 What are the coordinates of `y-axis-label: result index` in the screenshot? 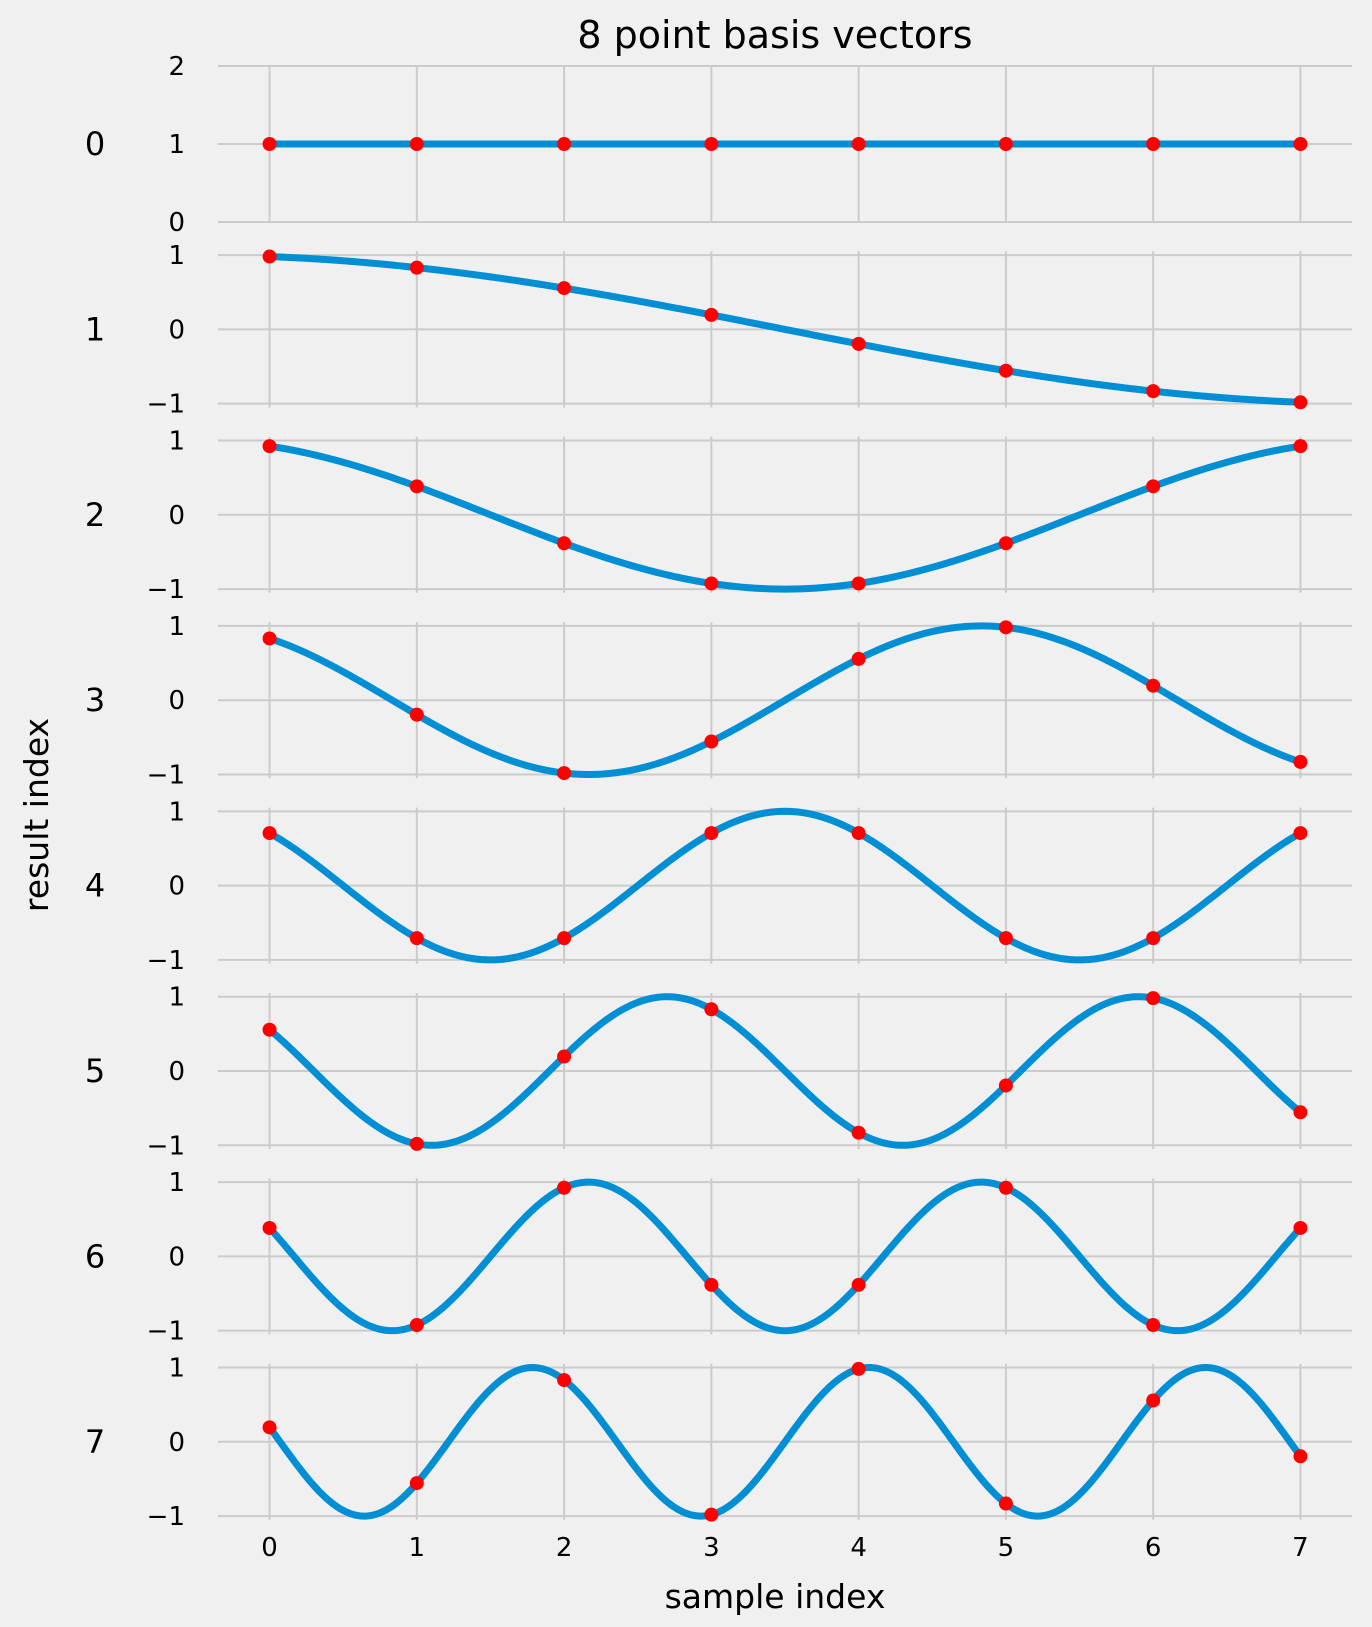 It's located at (36, 815).